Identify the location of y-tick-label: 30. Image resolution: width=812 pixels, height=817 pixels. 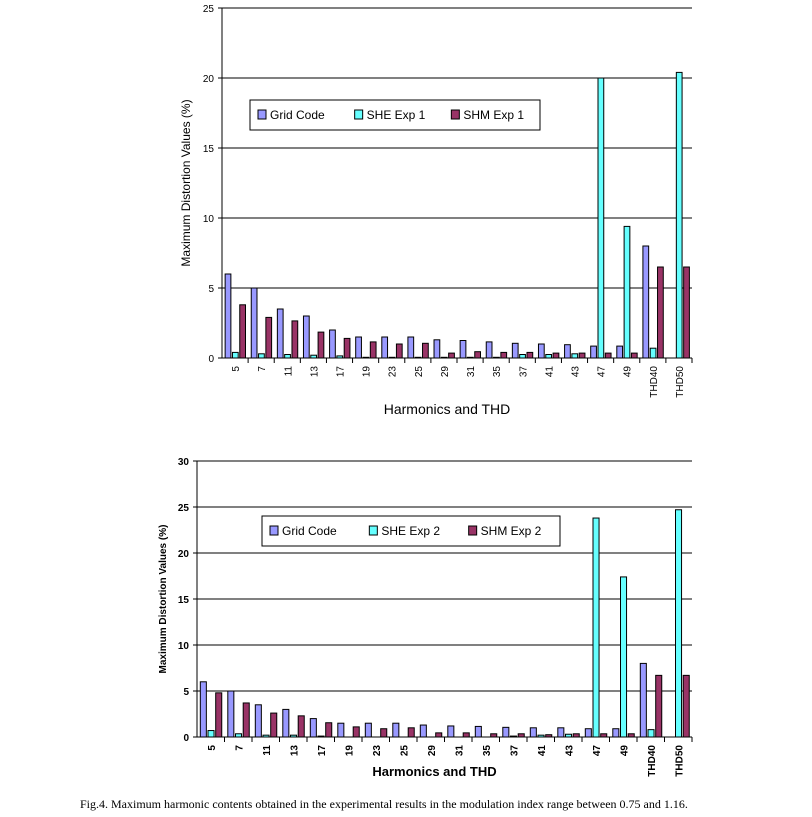
(184, 462).